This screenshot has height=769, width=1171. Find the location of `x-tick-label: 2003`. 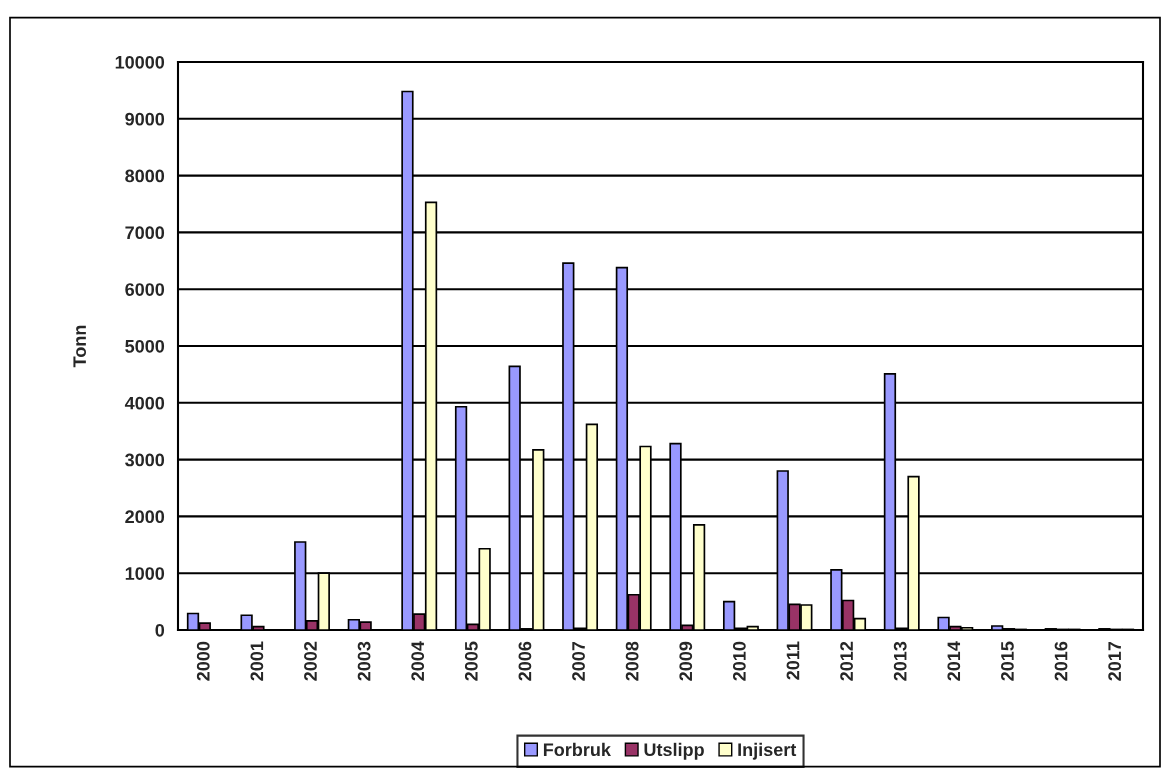

x-tick-label: 2003 is located at coordinates (364, 661).